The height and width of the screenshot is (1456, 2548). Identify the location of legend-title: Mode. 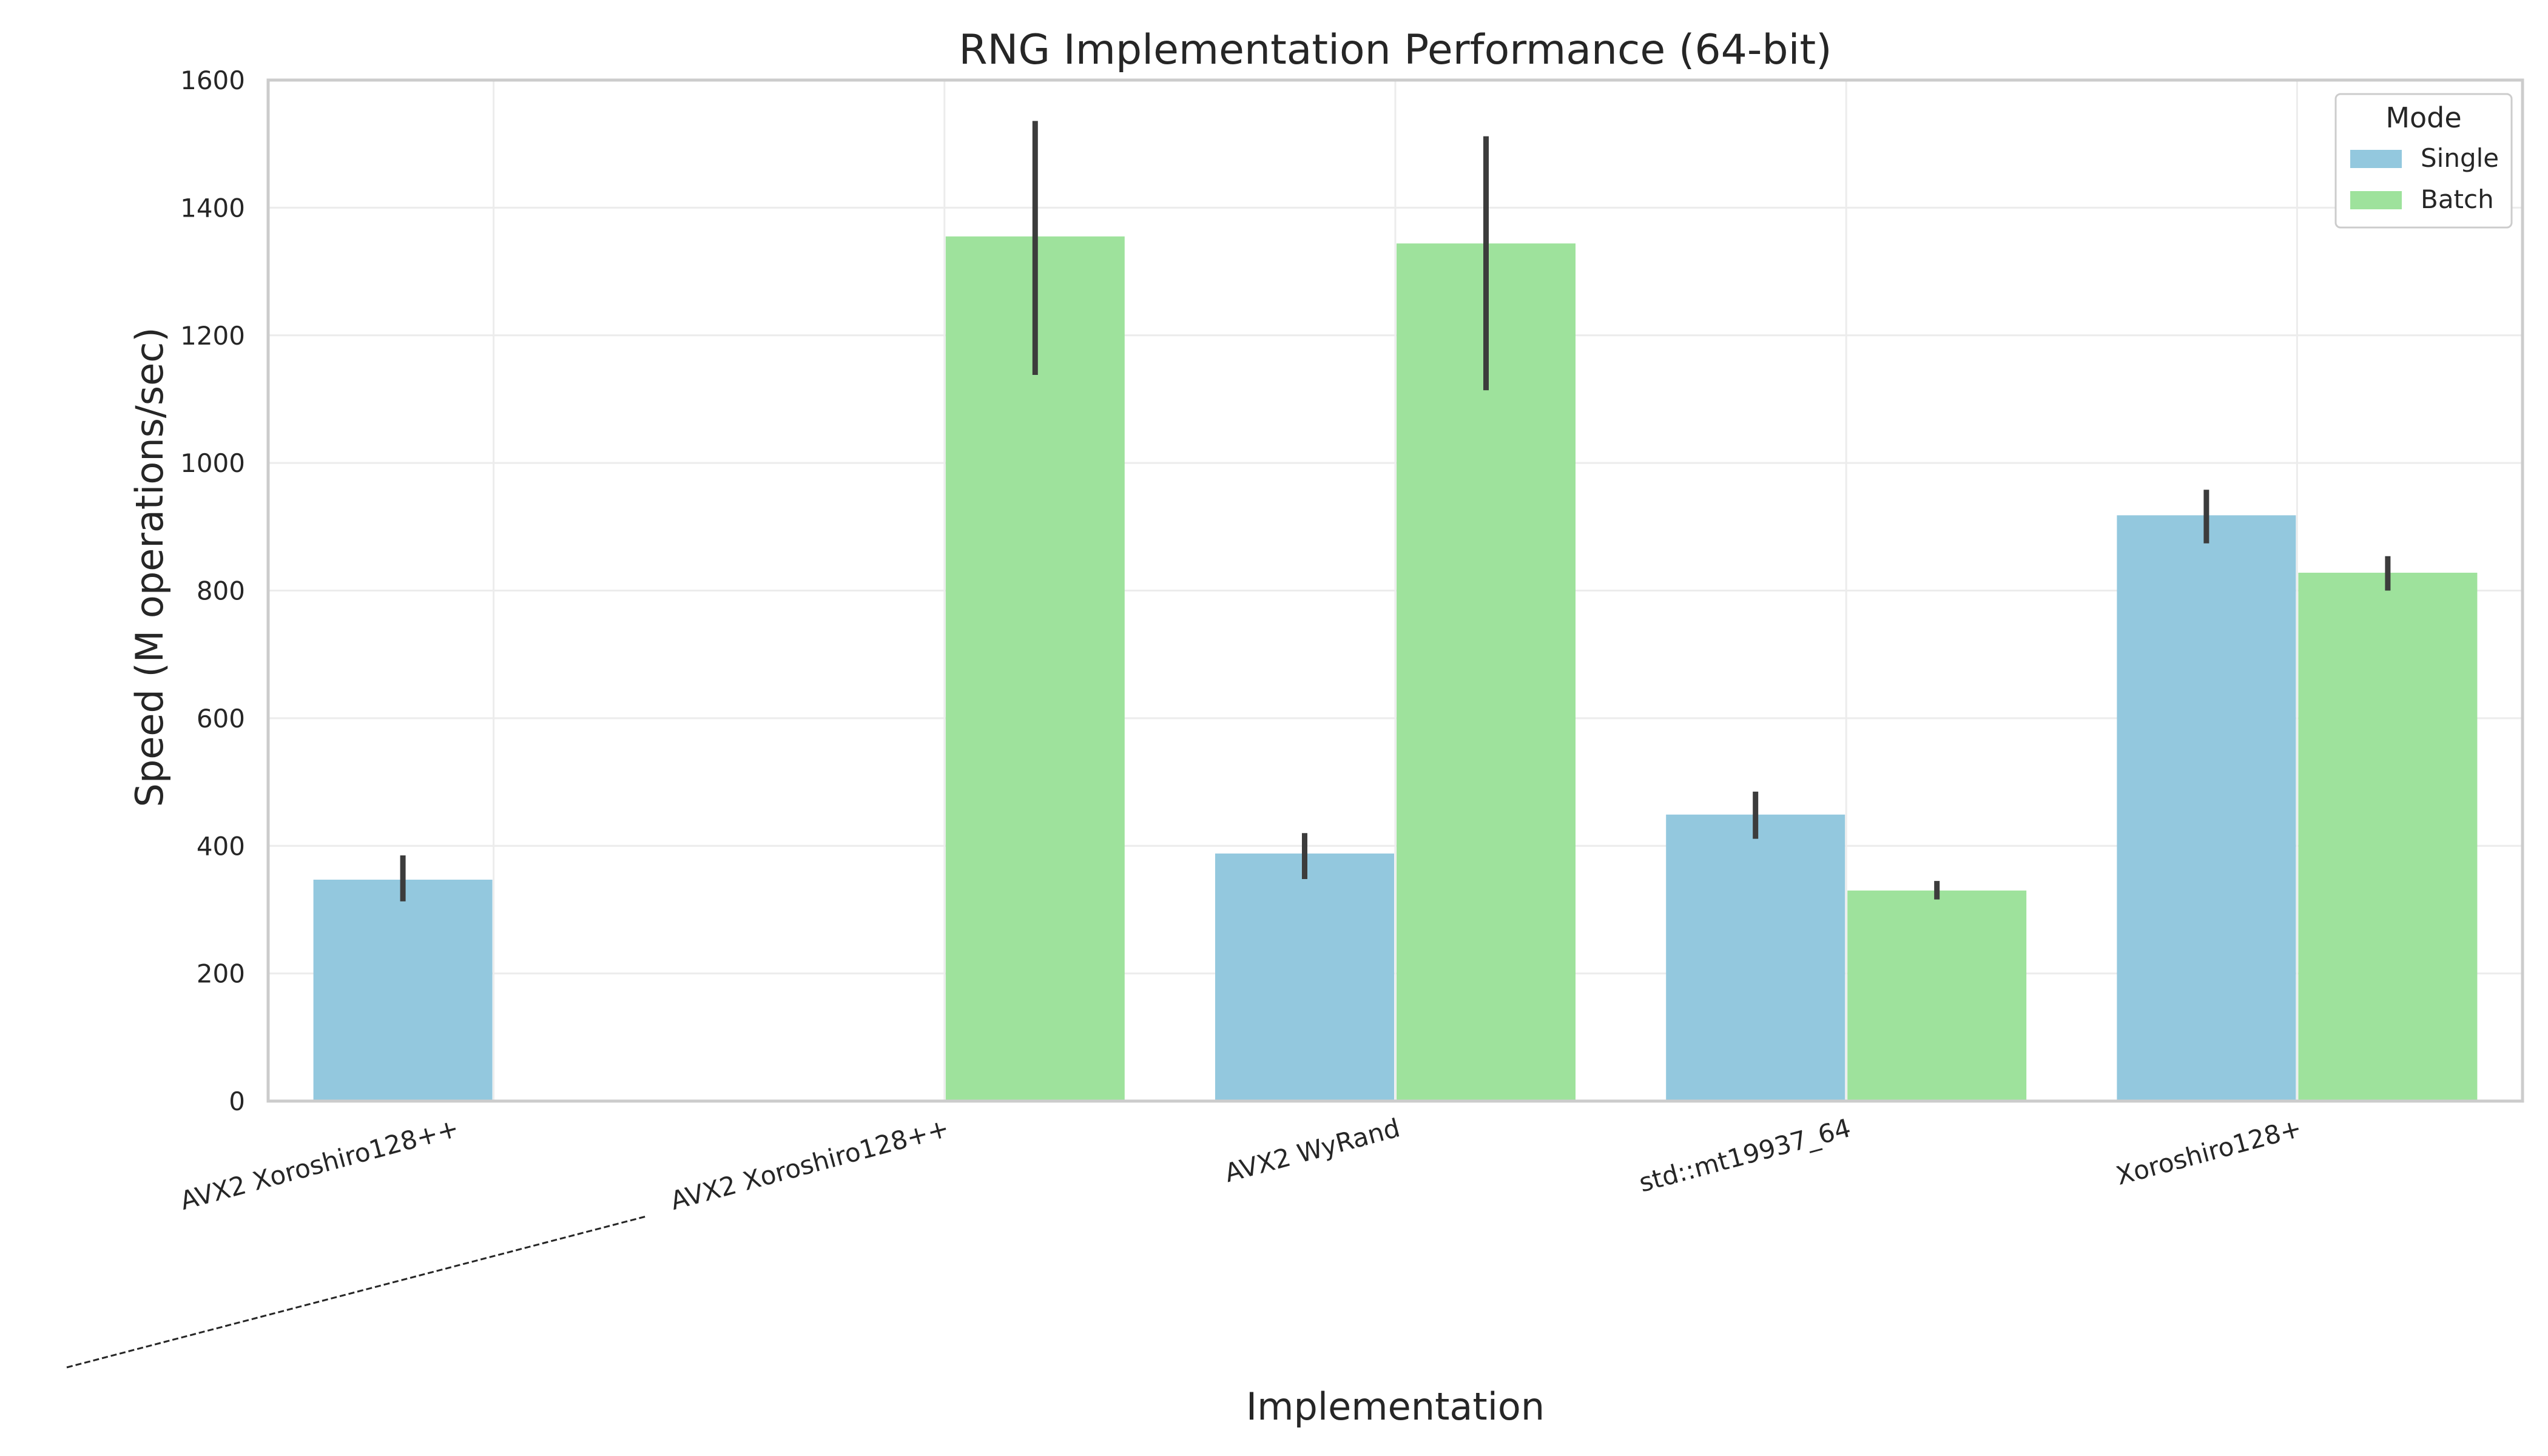
(2423, 117).